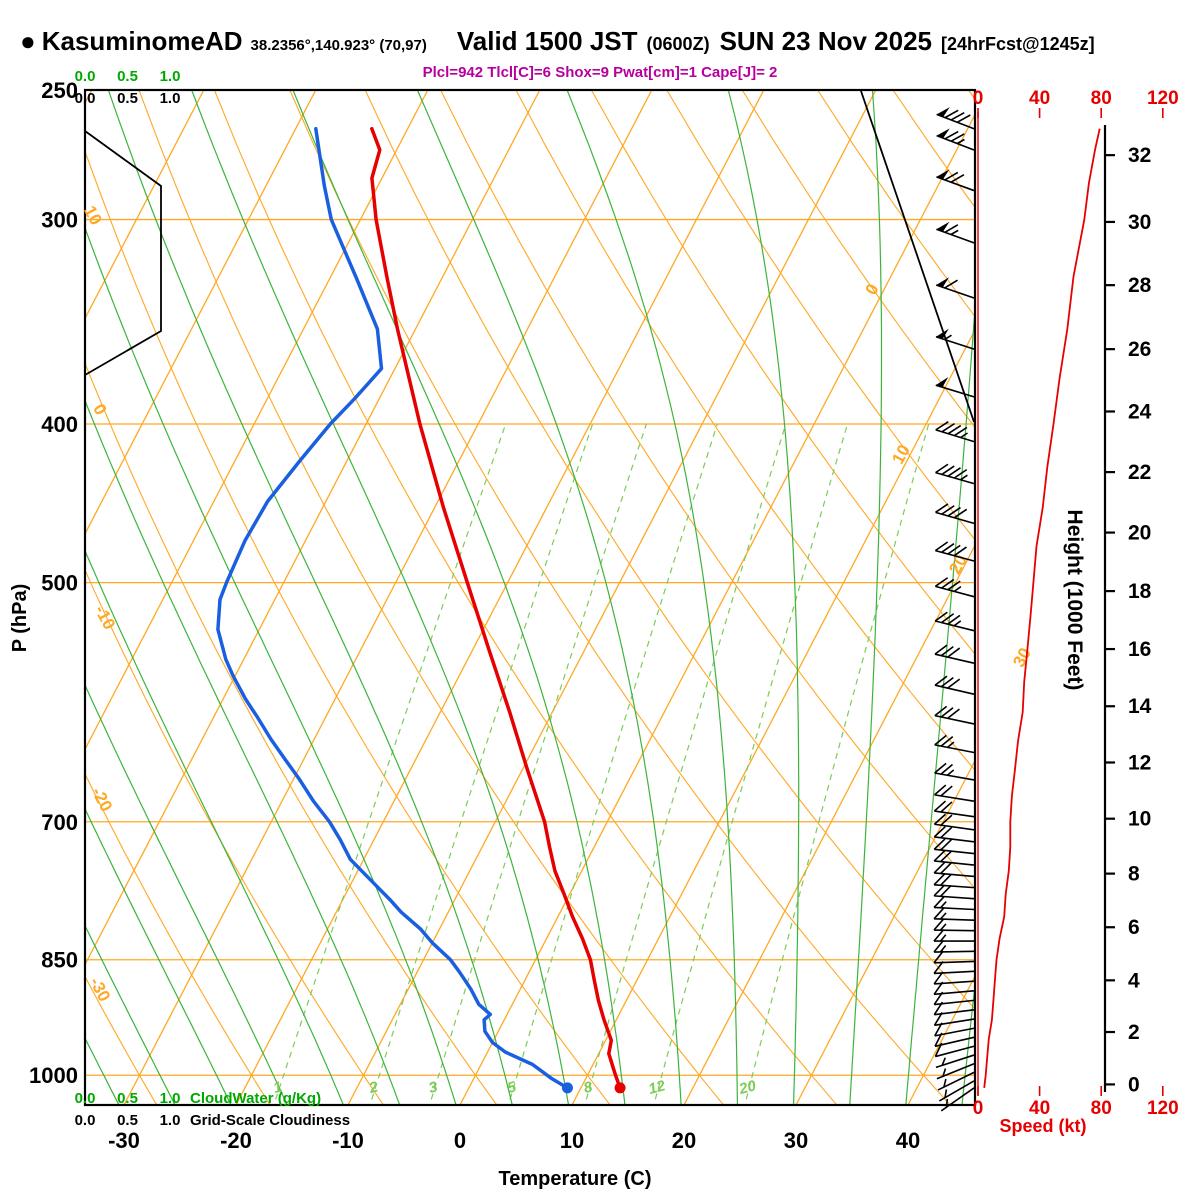 The width and height of the screenshot is (1200, 1200). Describe the element at coordinates (514, 1159) in the screenshot. I see `temperature-axis: -30 -20 -10 0 10 20 30 40 Temperature (C)` at that location.